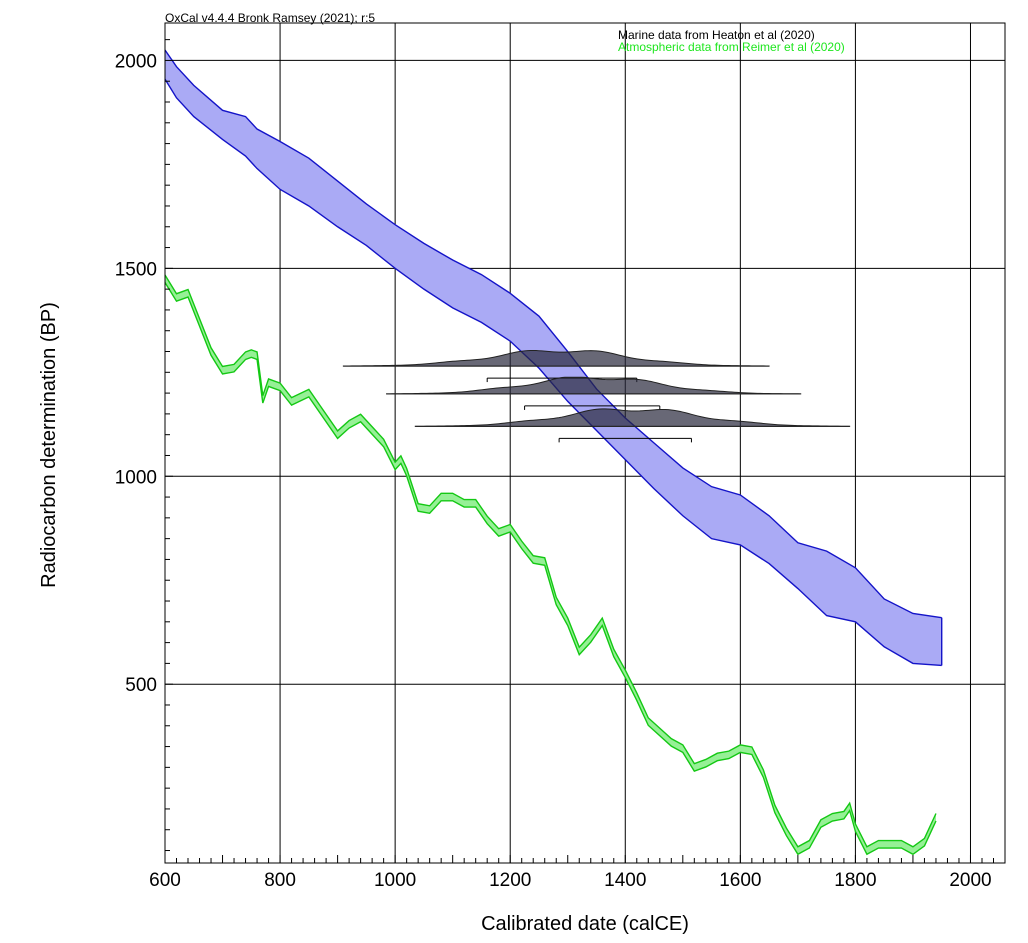  Describe the element at coordinates (740, 880) in the screenshot. I see `x-tick-label: 1600` at that location.